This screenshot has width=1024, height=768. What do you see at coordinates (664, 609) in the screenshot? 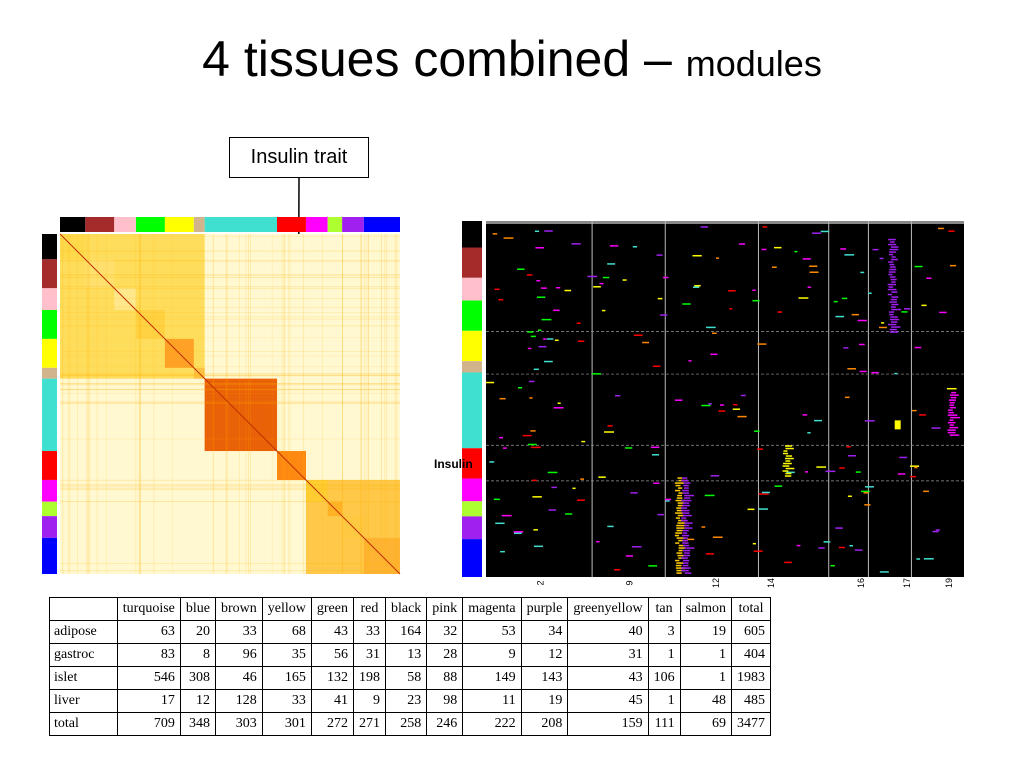
I see `table-header-cell: tan` at bounding box center [664, 609].